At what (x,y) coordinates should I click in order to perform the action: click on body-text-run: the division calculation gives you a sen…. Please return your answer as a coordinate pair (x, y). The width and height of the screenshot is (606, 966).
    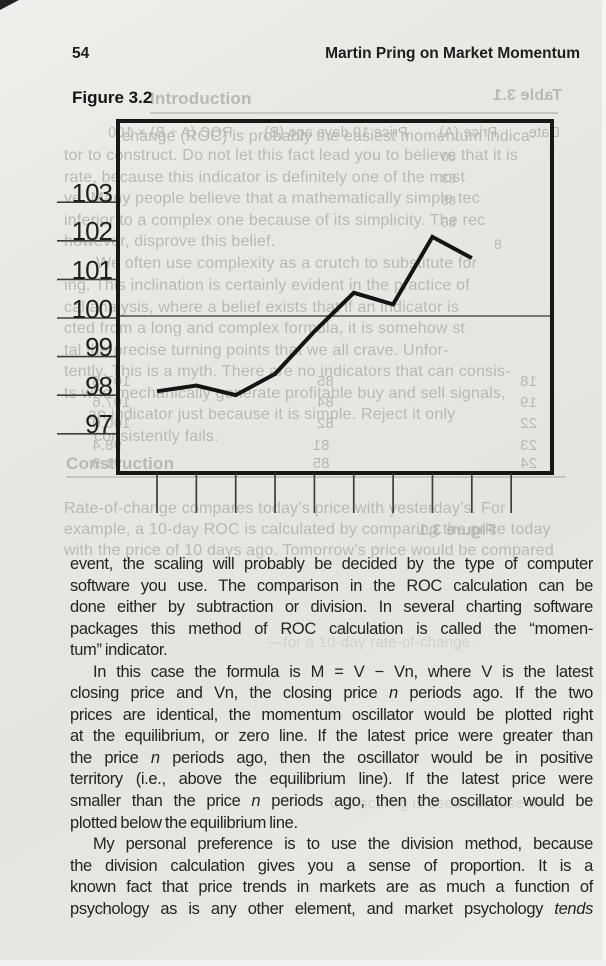
    Looking at the image, I should click on (331, 865).